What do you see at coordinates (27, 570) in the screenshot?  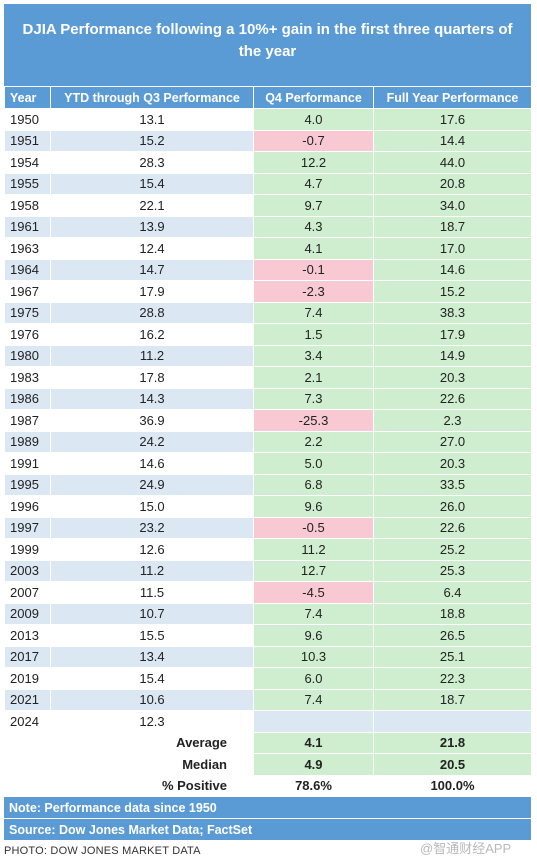 I see `year-cell: 2003` at bounding box center [27, 570].